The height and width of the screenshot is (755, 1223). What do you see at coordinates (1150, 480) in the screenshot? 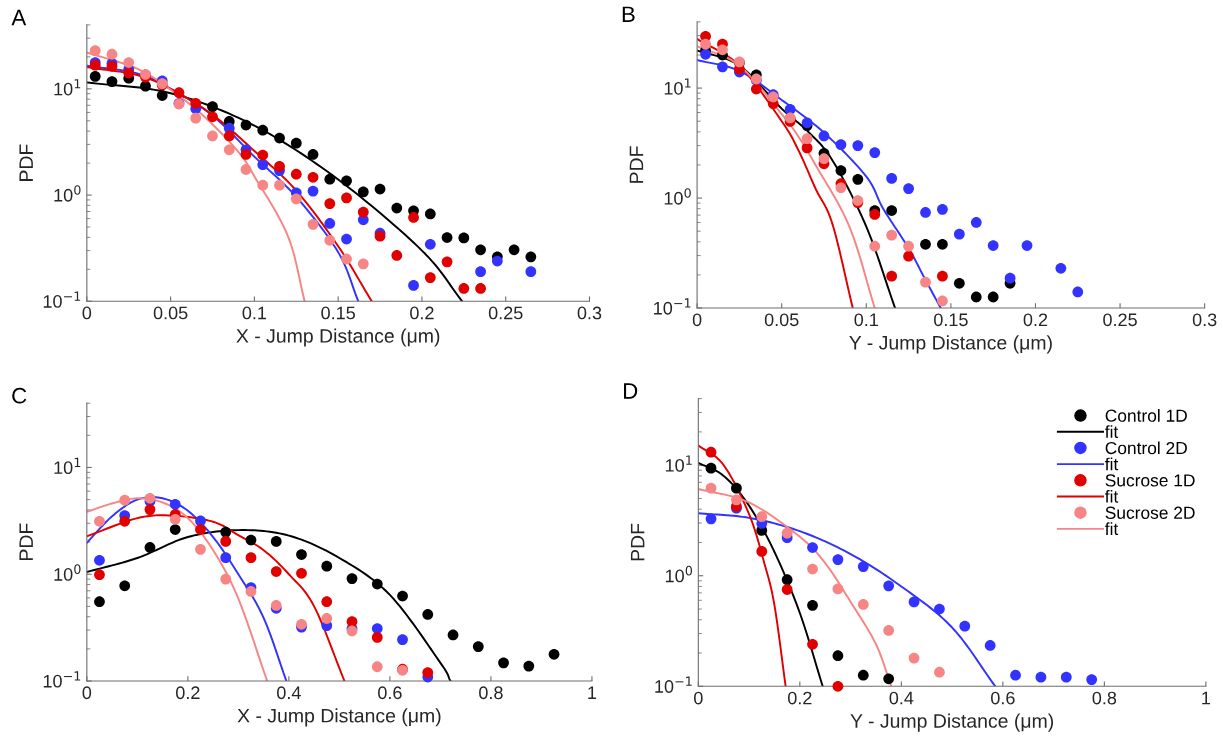
I see `legend-label: Sucrose 1D` at bounding box center [1150, 480].